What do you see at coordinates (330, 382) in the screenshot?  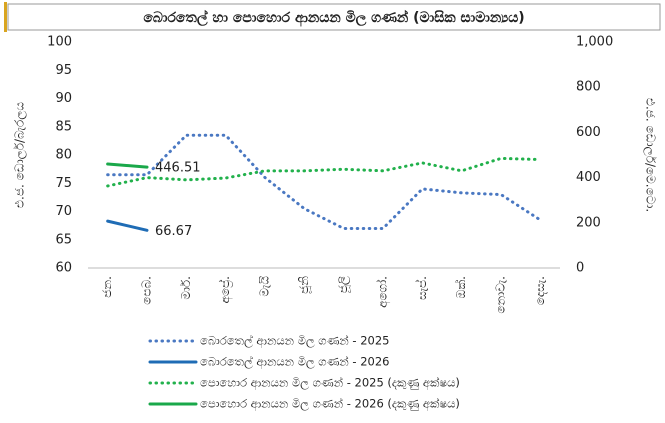 I see `legend-label: පොහොර ආනයන මිල ගණන් - 2025 (දකුණු අක්ෂය)` at bounding box center [330, 382].